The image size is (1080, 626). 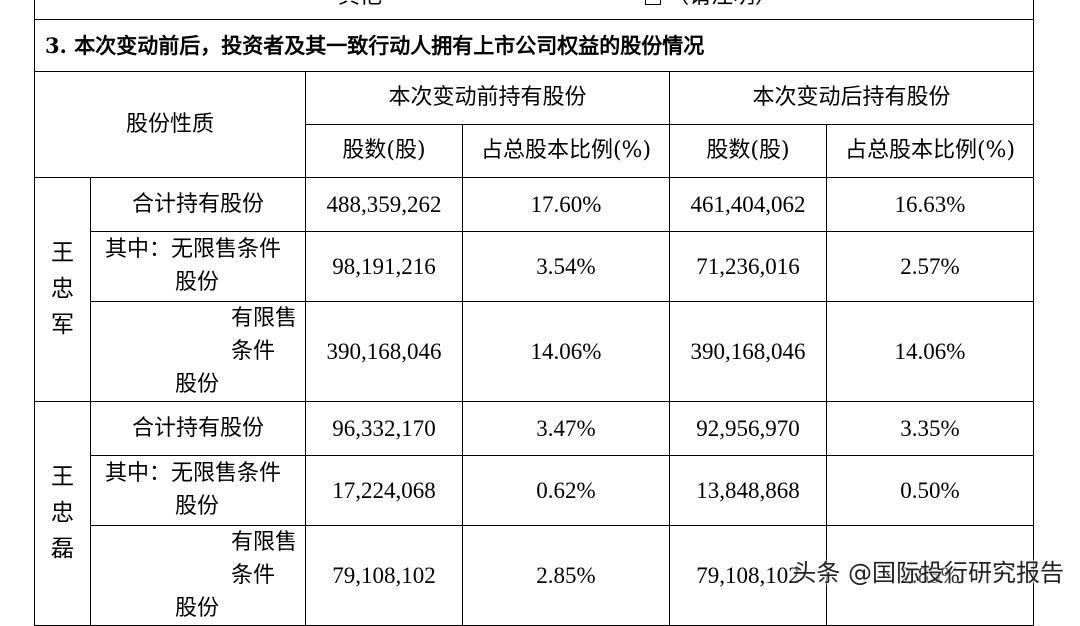 I want to click on after-shares-cell: 92,956,970, so click(x=748, y=428).